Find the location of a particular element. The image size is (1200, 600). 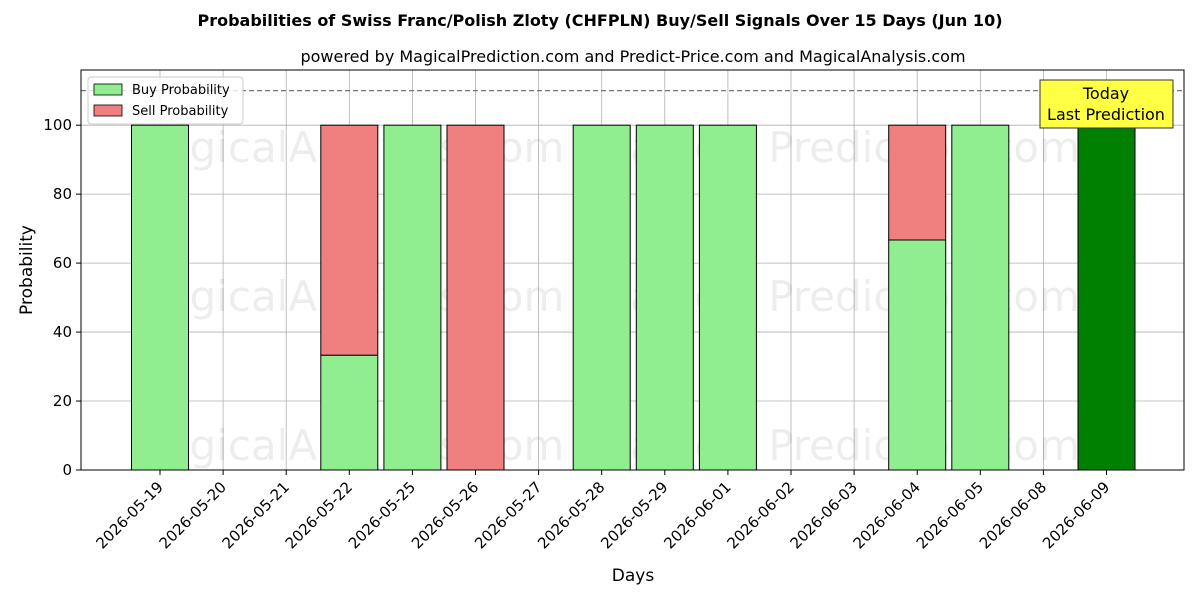

legend-swatch-buy is located at coordinates (108, 89).